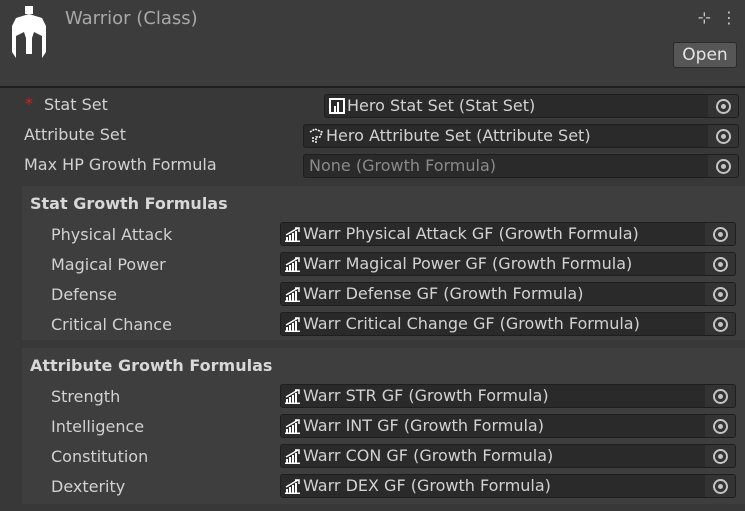  What do you see at coordinates (403, 165) in the screenshot?
I see `max-hp-value: None (Growth Formula)` at bounding box center [403, 165].